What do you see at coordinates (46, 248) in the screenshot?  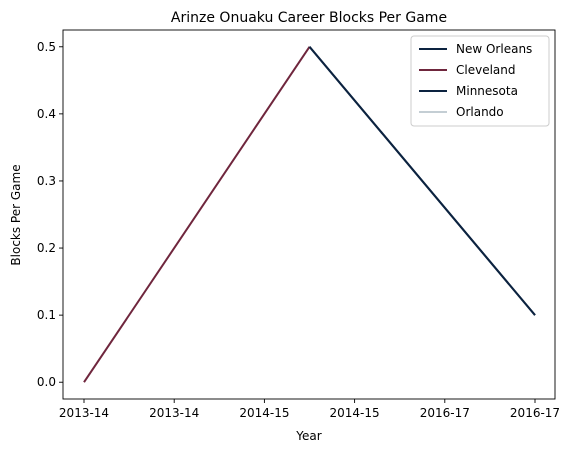 I see `y-tick-label: 0.2` at bounding box center [46, 248].